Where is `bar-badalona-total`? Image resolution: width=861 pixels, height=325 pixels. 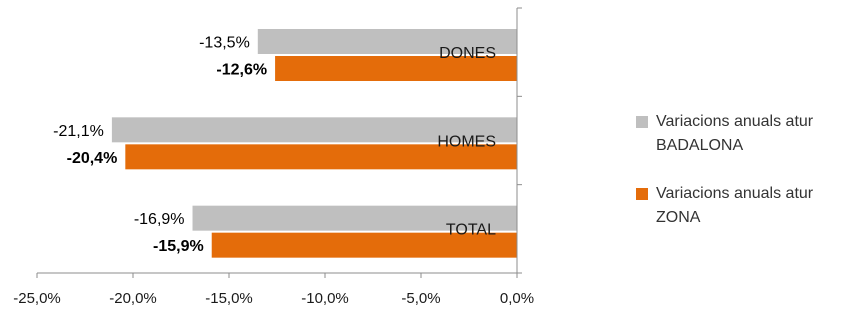 bar-badalona-total is located at coordinates (354, 218).